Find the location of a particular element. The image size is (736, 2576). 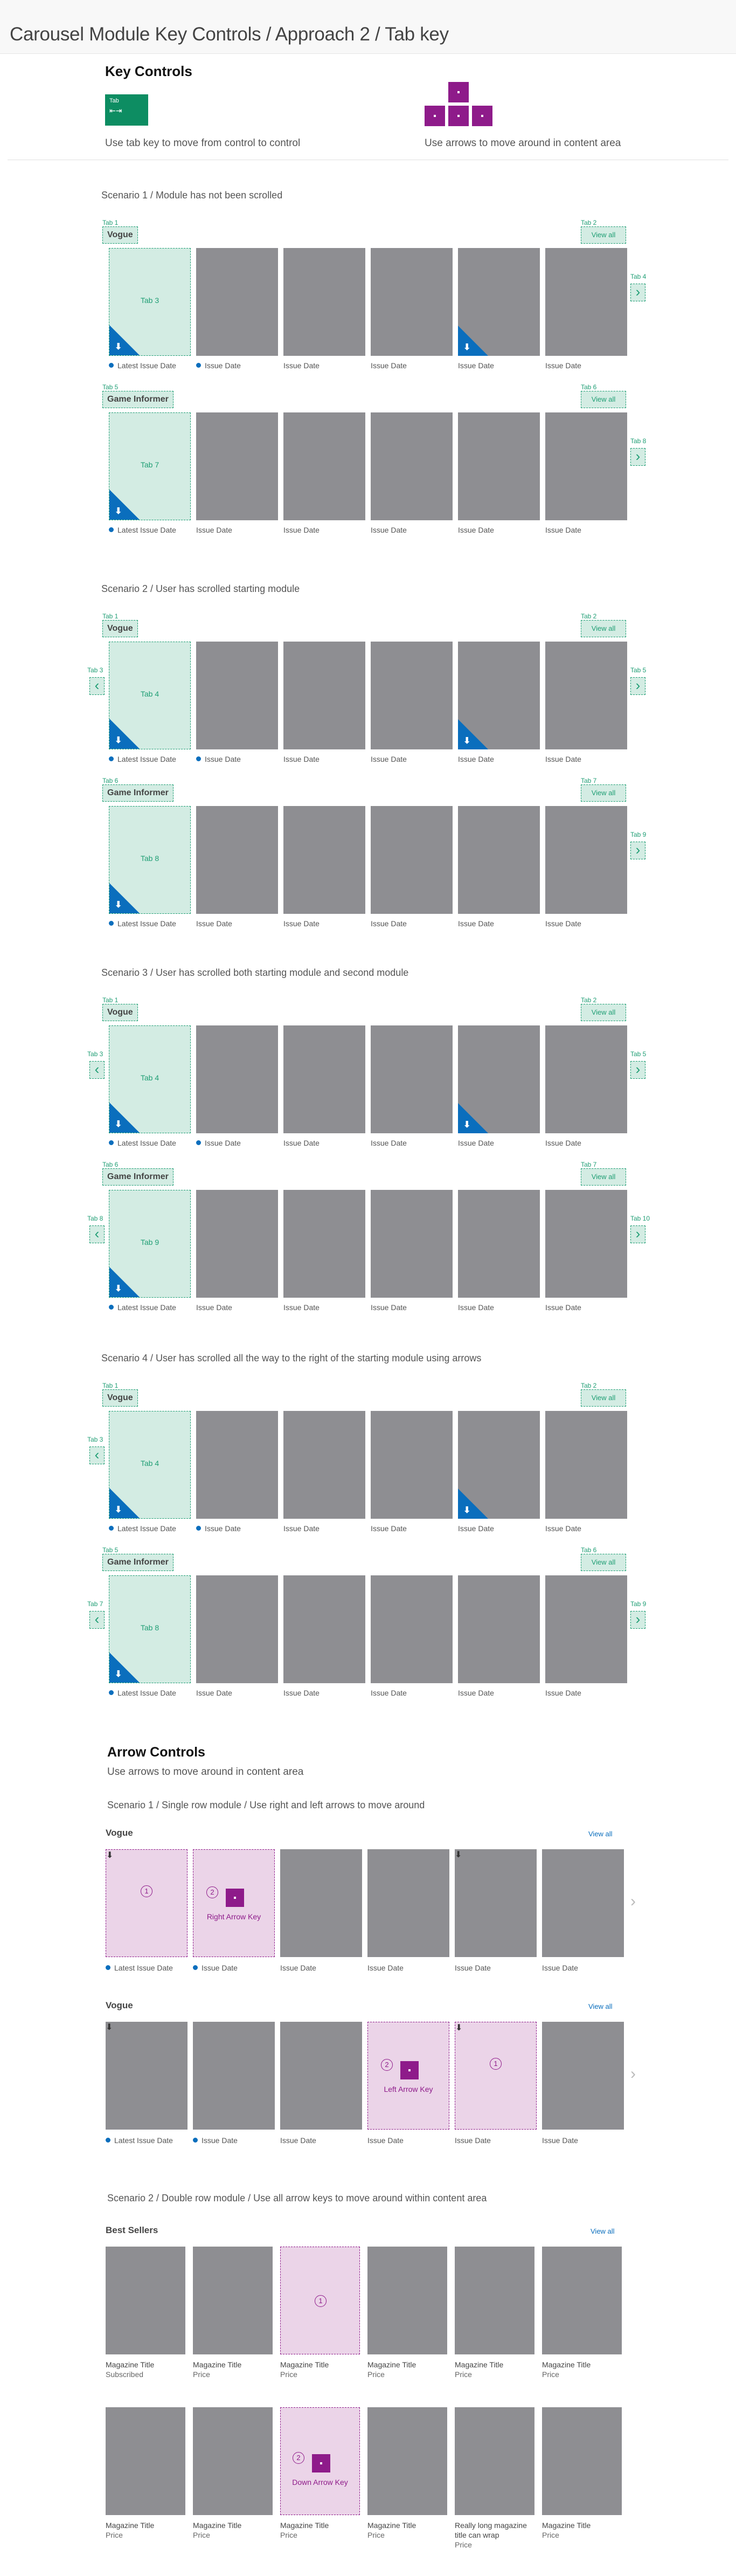

focused-tile: Tab 7 ⬇ is located at coordinates (150, 466).